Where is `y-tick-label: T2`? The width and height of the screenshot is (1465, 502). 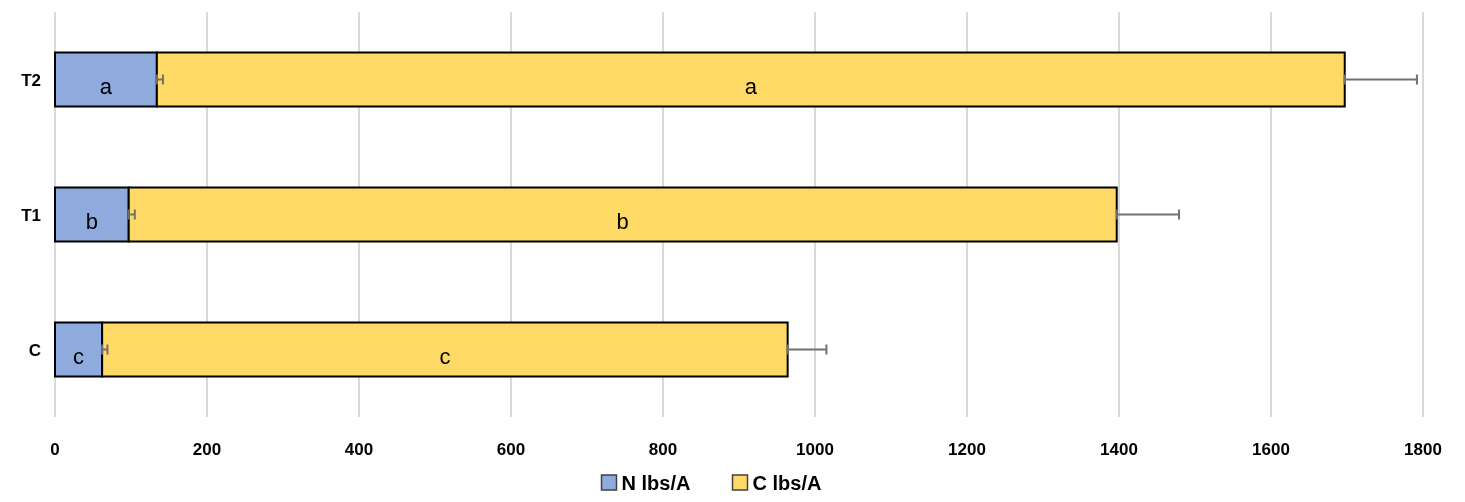
y-tick-label: T2 is located at coordinates (31, 80).